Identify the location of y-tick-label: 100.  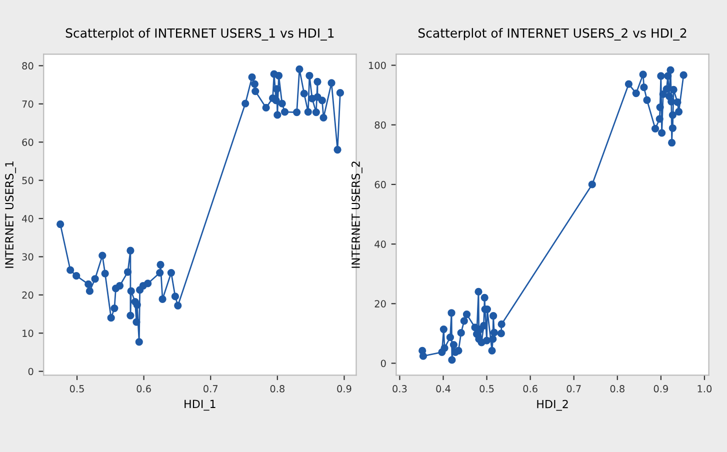
(377, 66).